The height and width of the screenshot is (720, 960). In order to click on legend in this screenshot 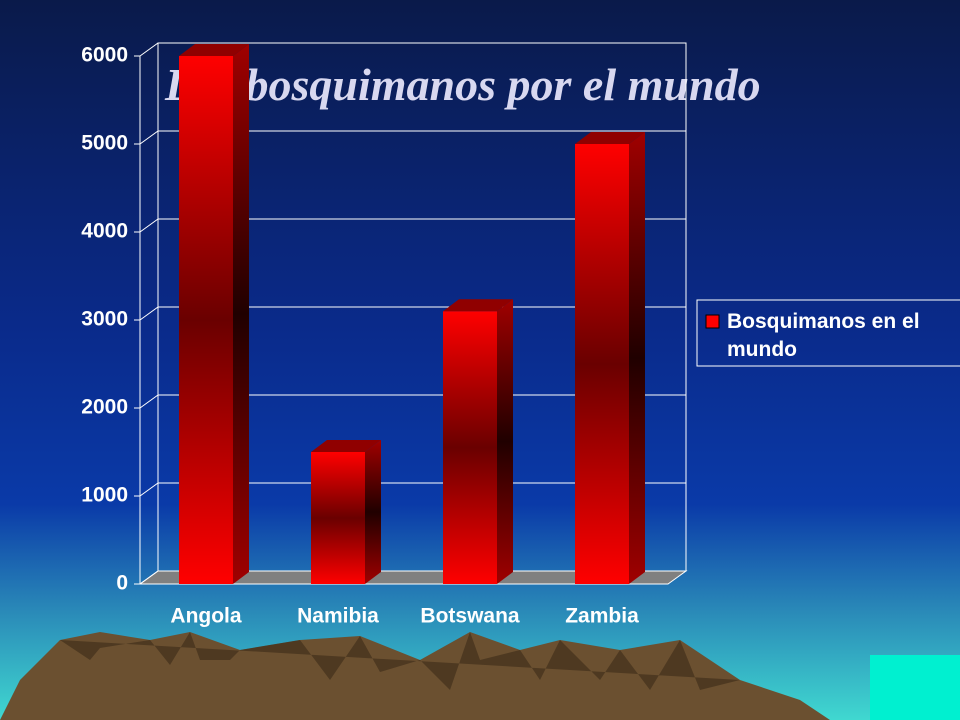, I will do `click(828, 333)`.